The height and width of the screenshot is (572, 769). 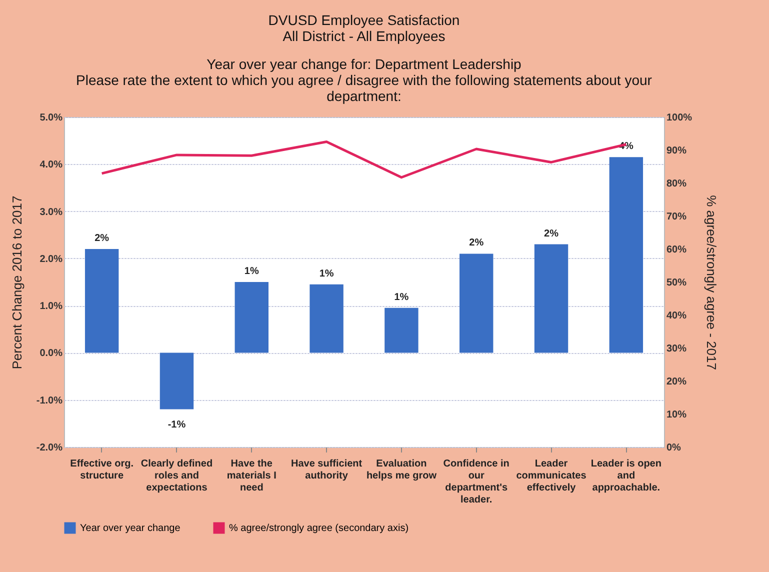 What do you see at coordinates (476, 482) in the screenshot?
I see `x-tick-label: Confidence in our department's leader.` at bounding box center [476, 482].